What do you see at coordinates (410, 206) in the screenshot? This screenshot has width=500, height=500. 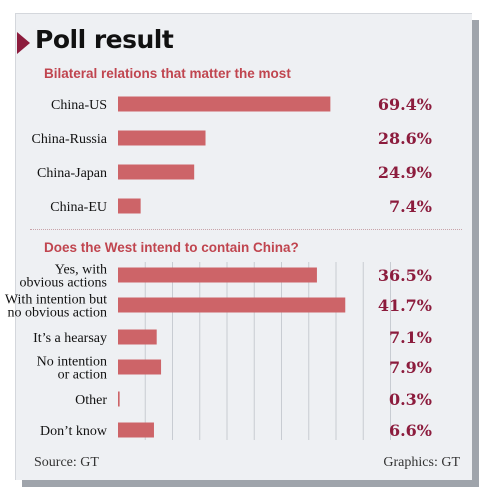 I see `chart-1-value-label: 7.4%` at bounding box center [410, 206].